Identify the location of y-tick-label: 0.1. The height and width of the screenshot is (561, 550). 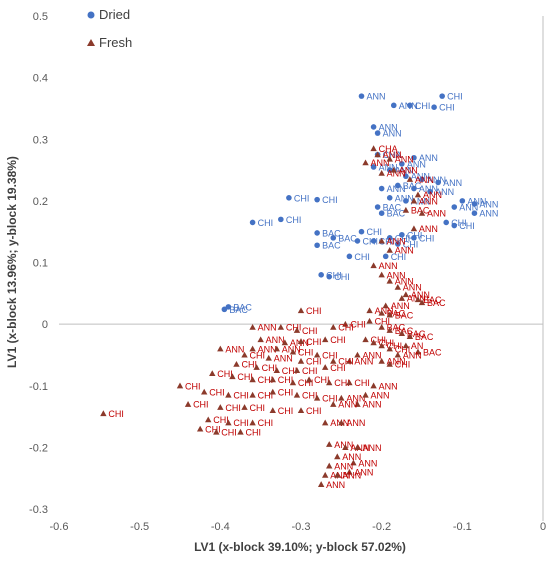
(40, 264).